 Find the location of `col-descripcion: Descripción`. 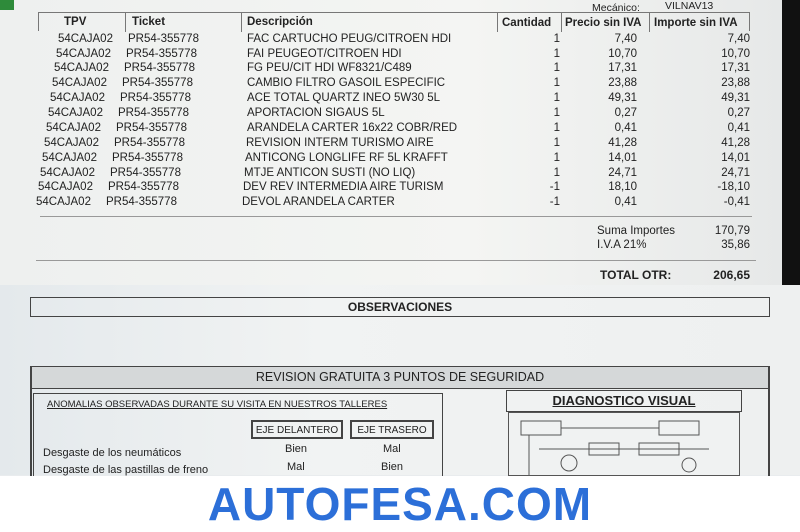

col-descripcion: Descripción is located at coordinates (280, 22).